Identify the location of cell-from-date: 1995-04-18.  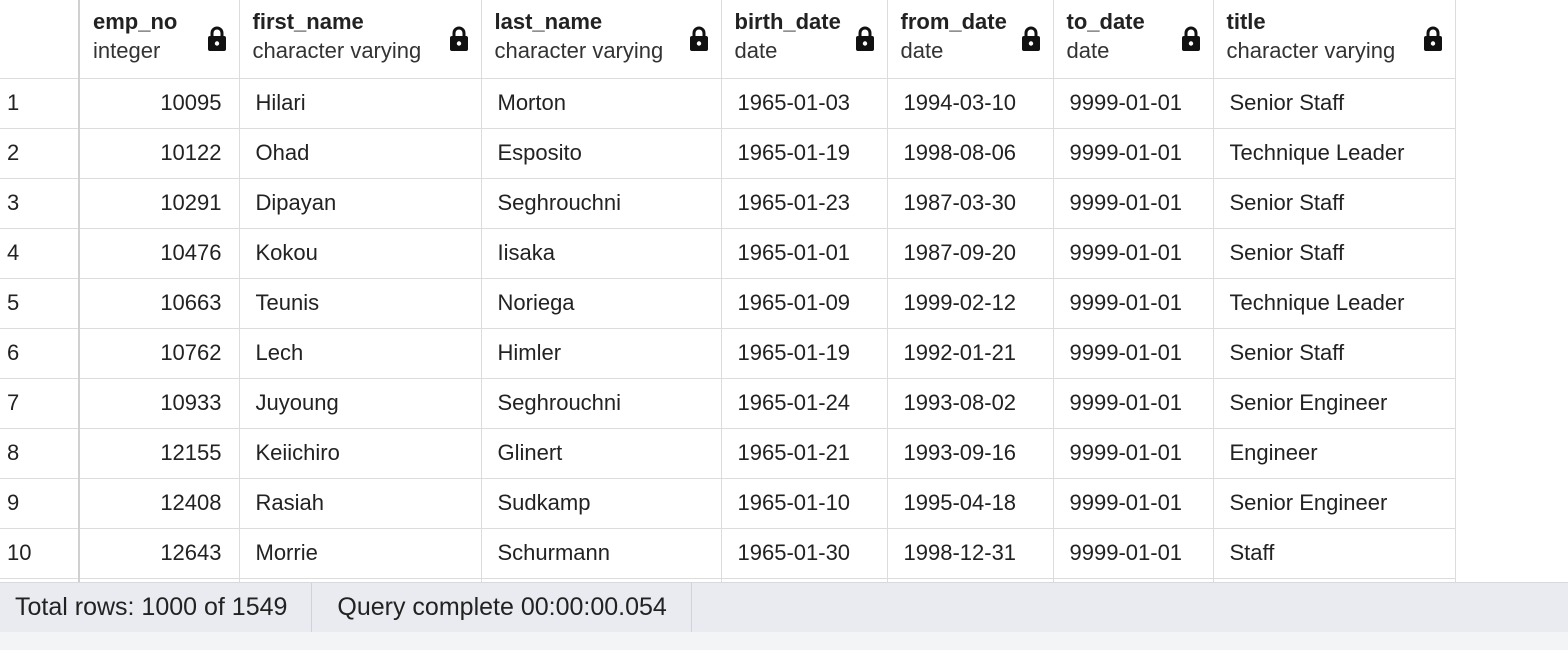
(970, 503).